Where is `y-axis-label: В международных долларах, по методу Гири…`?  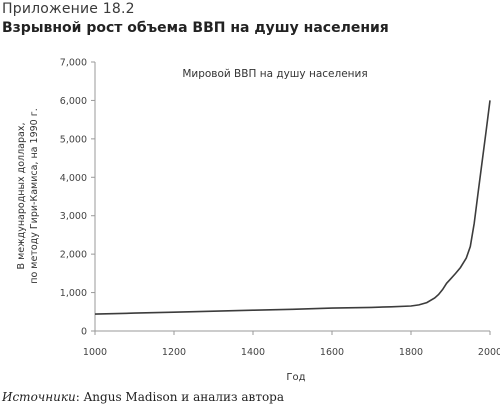 y-axis-label: В международных долларах, по методу Гири… is located at coordinates (28, 195).